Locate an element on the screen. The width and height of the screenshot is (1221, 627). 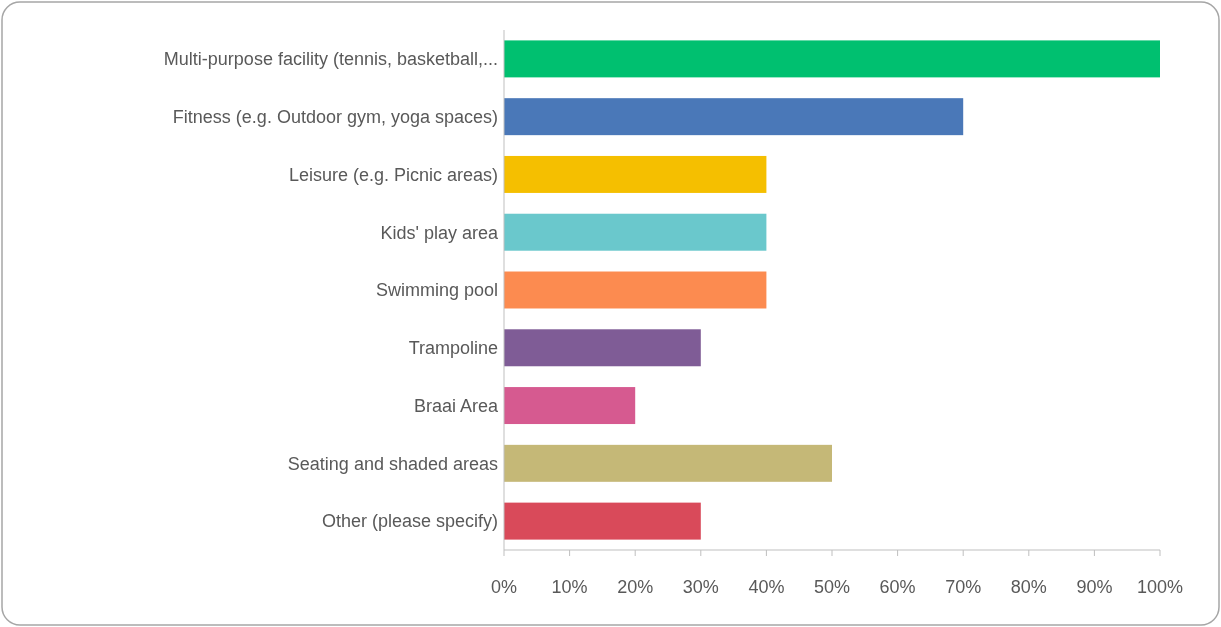
x-tick-label: 100% is located at coordinates (1160, 587).